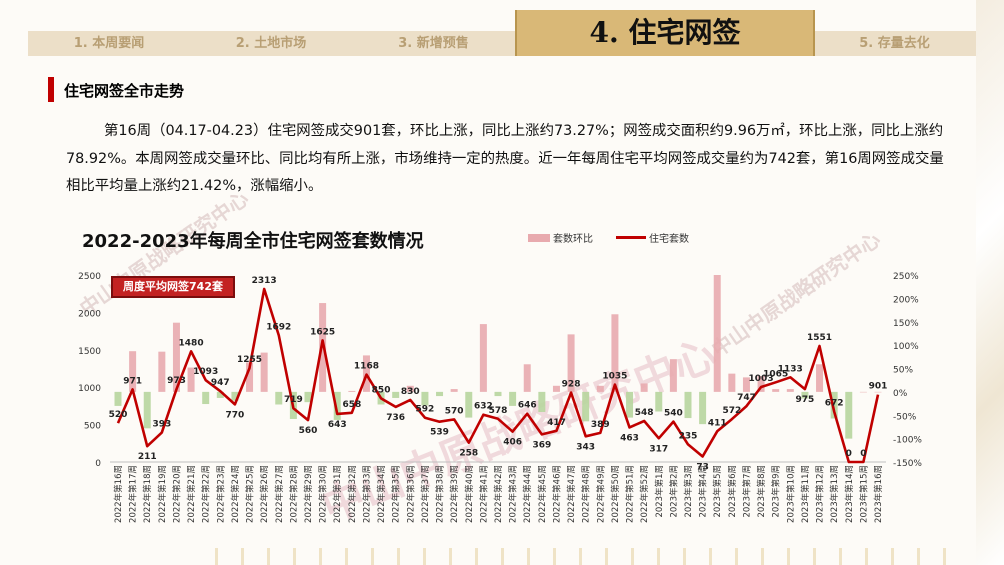 This screenshot has height=565, width=1004. Describe the element at coordinates (790, 494) in the screenshot. I see `x-category-label: 2023年第10周` at that location.